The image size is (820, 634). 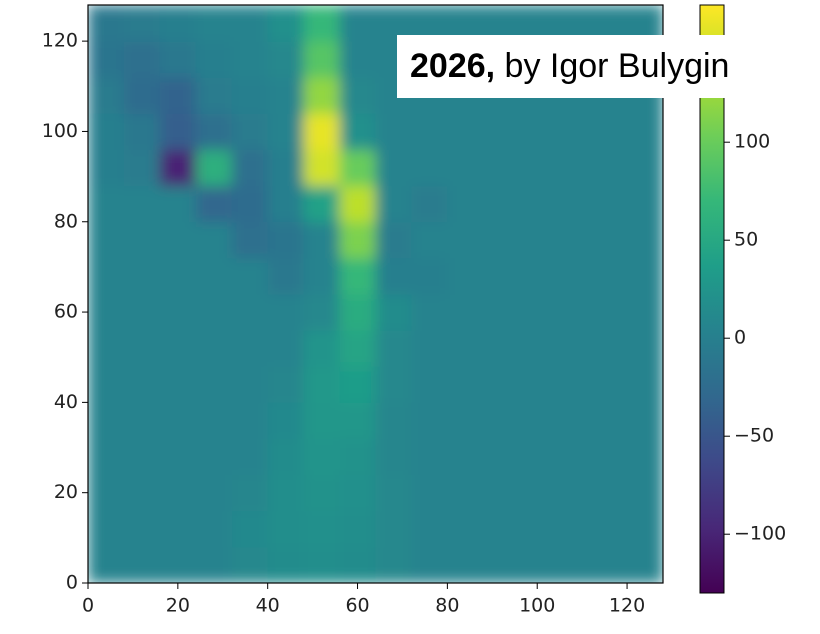 I want to click on x-tick-label: 20, so click(x=178, y=606).